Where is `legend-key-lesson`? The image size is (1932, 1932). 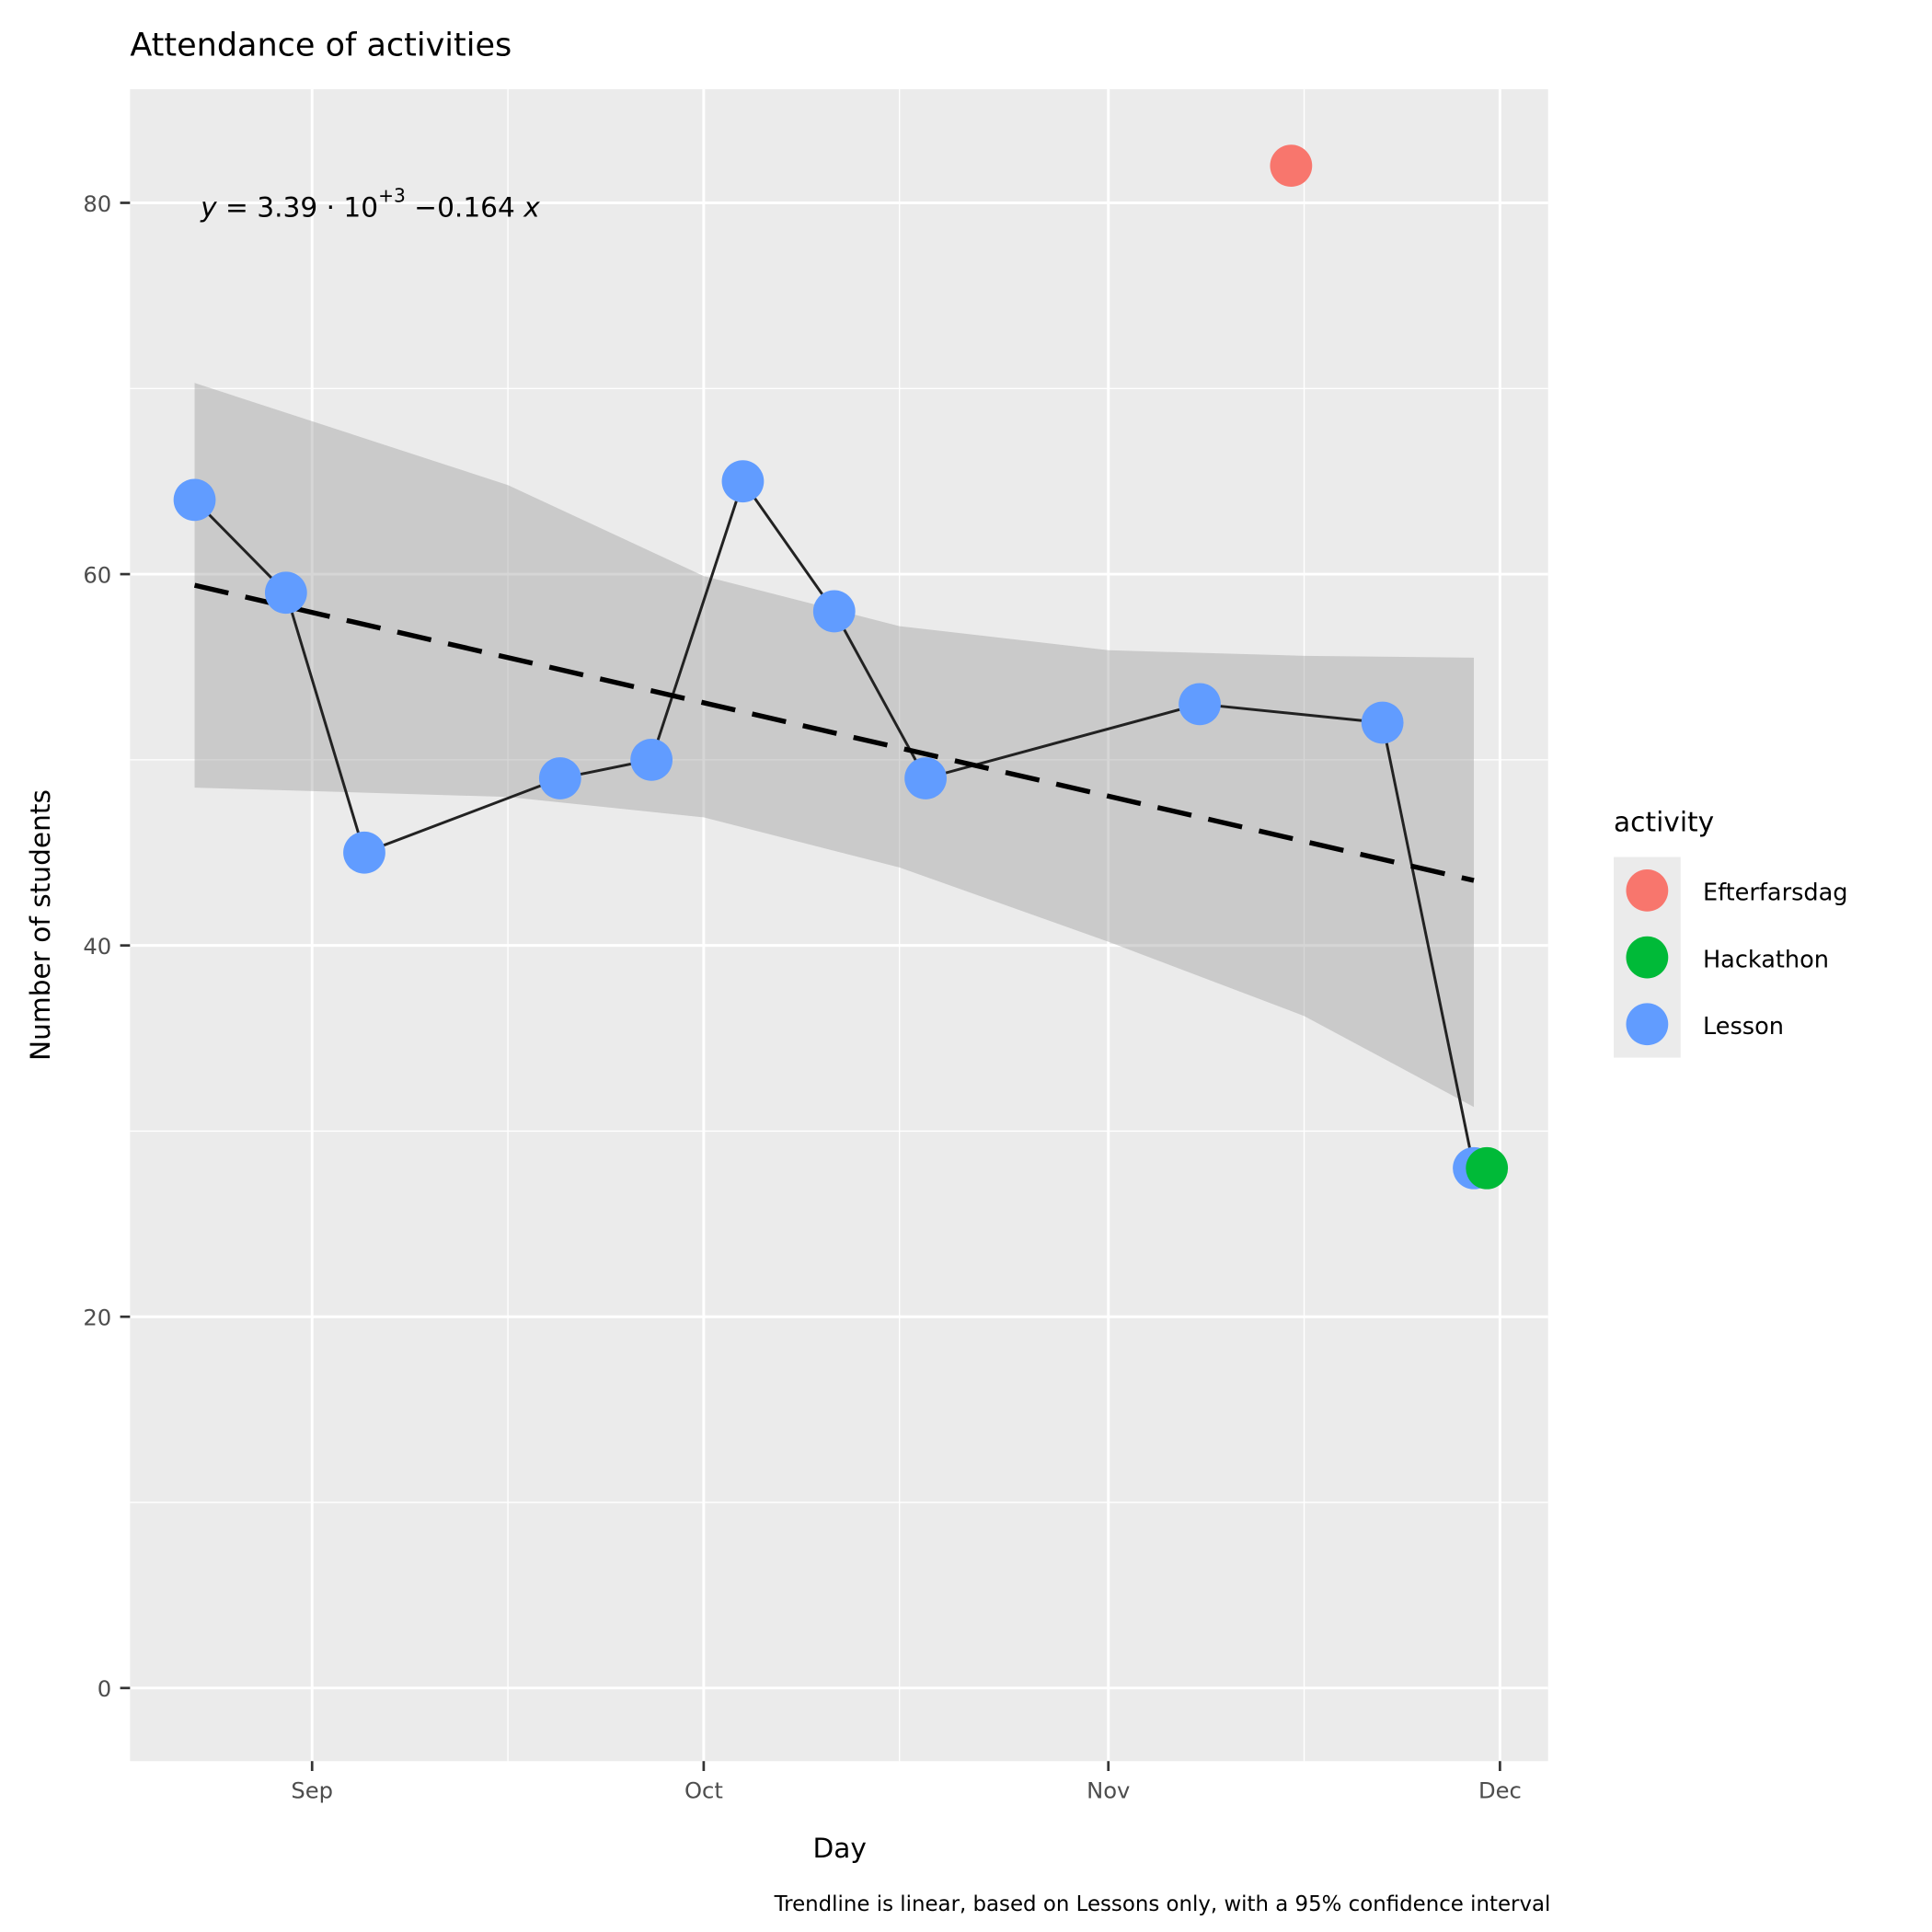 legend-key-lesson is located at coordinates (1647, 1024).